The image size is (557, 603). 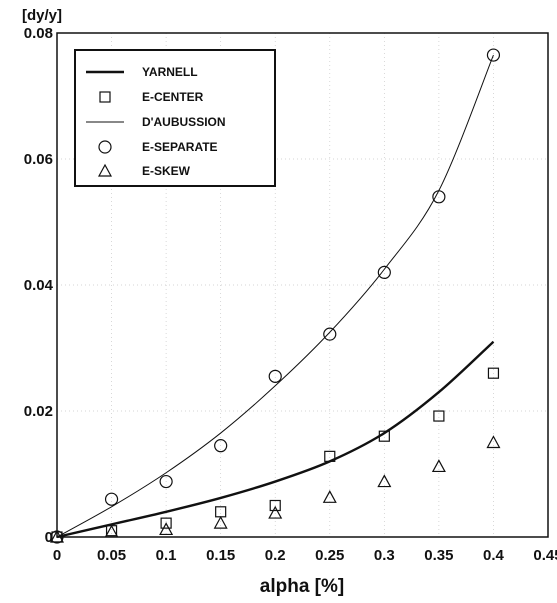 I want to click on y-axis-label: [dy/y], so click(x=42, y=15).